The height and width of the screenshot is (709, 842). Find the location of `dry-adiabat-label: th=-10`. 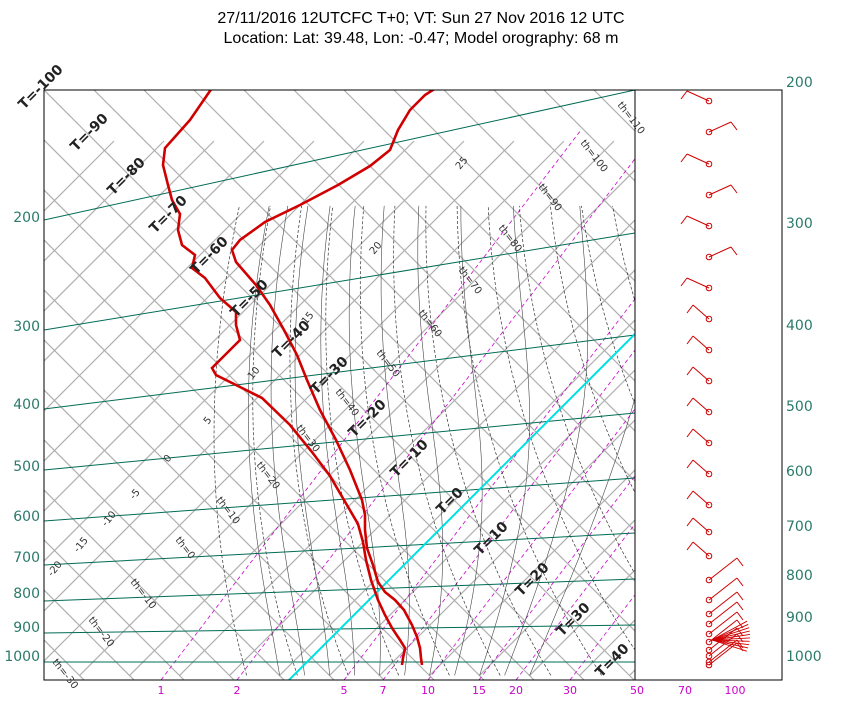

dry-adiabat-label: th=-10 is located at coordinates (143, 594).